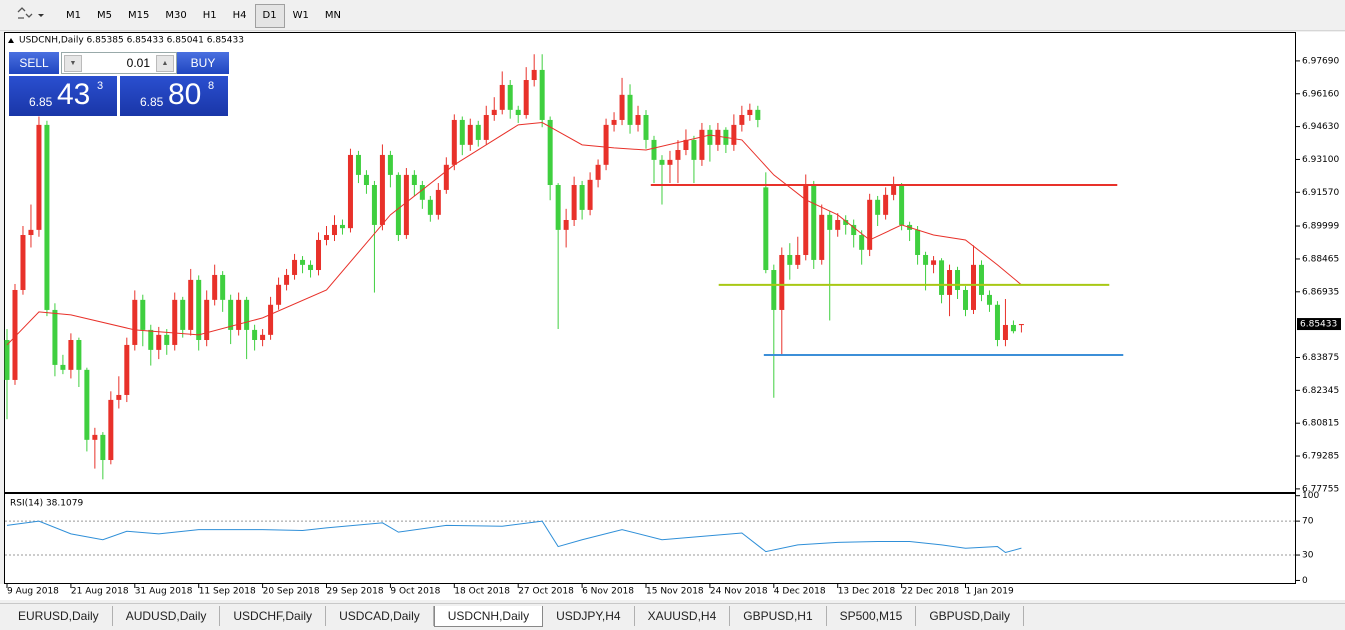 The height and width of the screenshot is (630, 1345). Describe the element at coordinates (970, 616) in the screenshot. I see `chart-tab: GBPUSD,Daily` at that location.